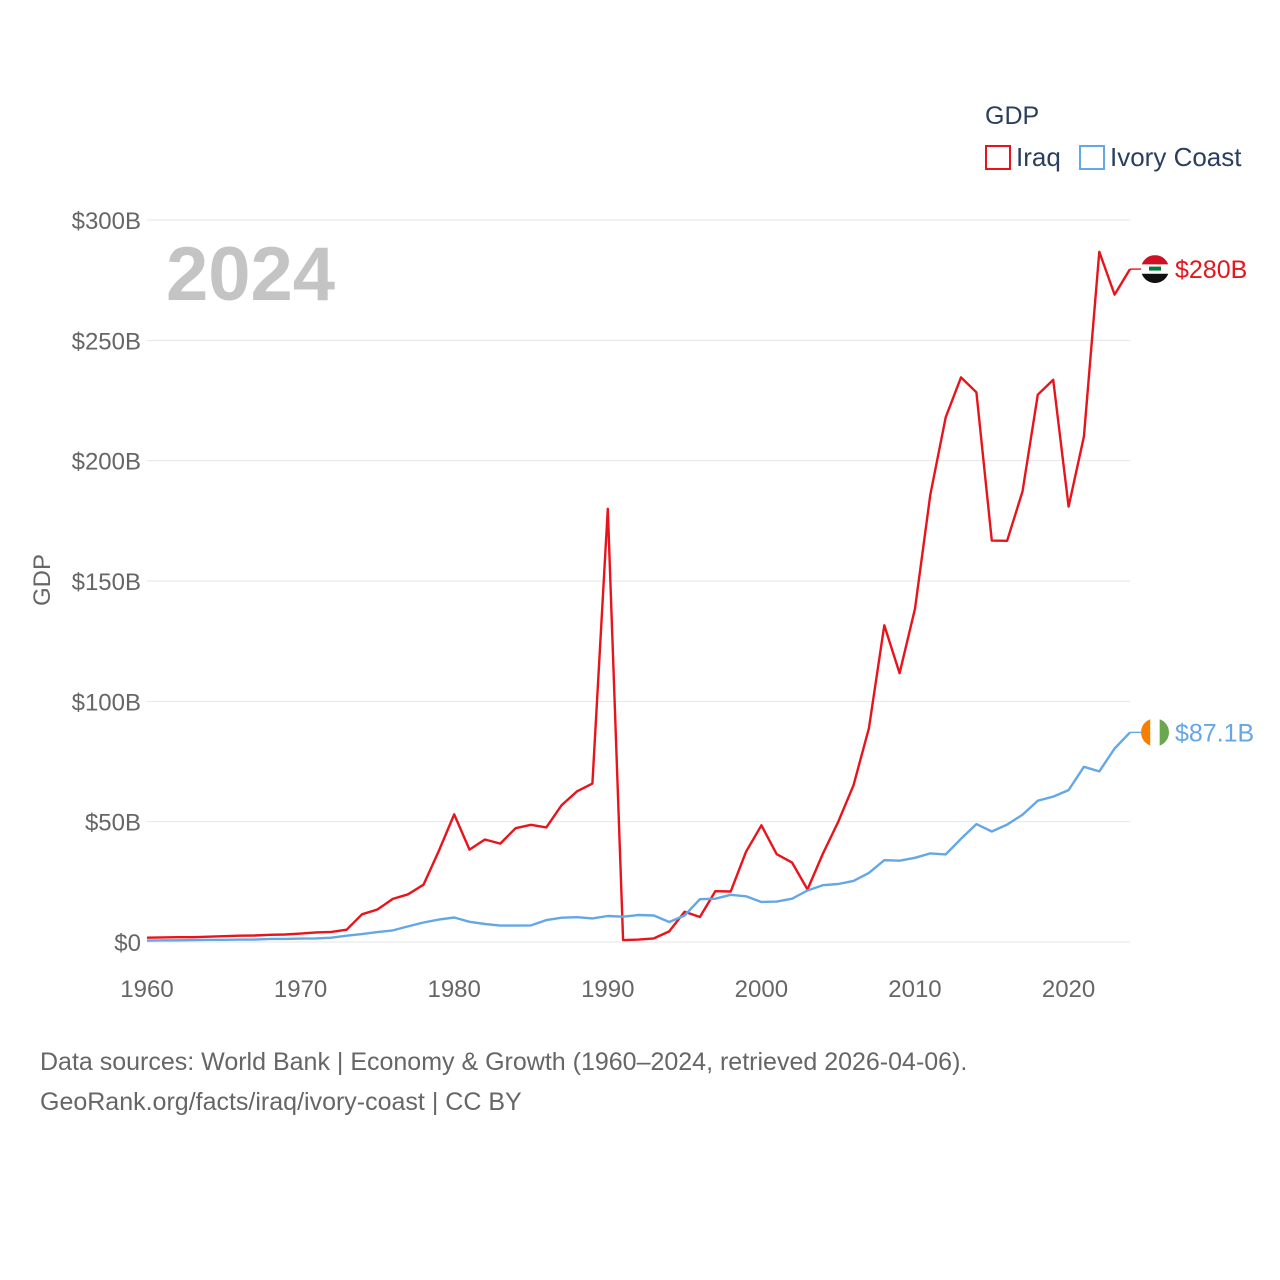  What do you see at coordinates (1113, 137) in the screenshot?
I see `legend: GDP Iraq Ivory Coast` at bounding box center [1113, 137].